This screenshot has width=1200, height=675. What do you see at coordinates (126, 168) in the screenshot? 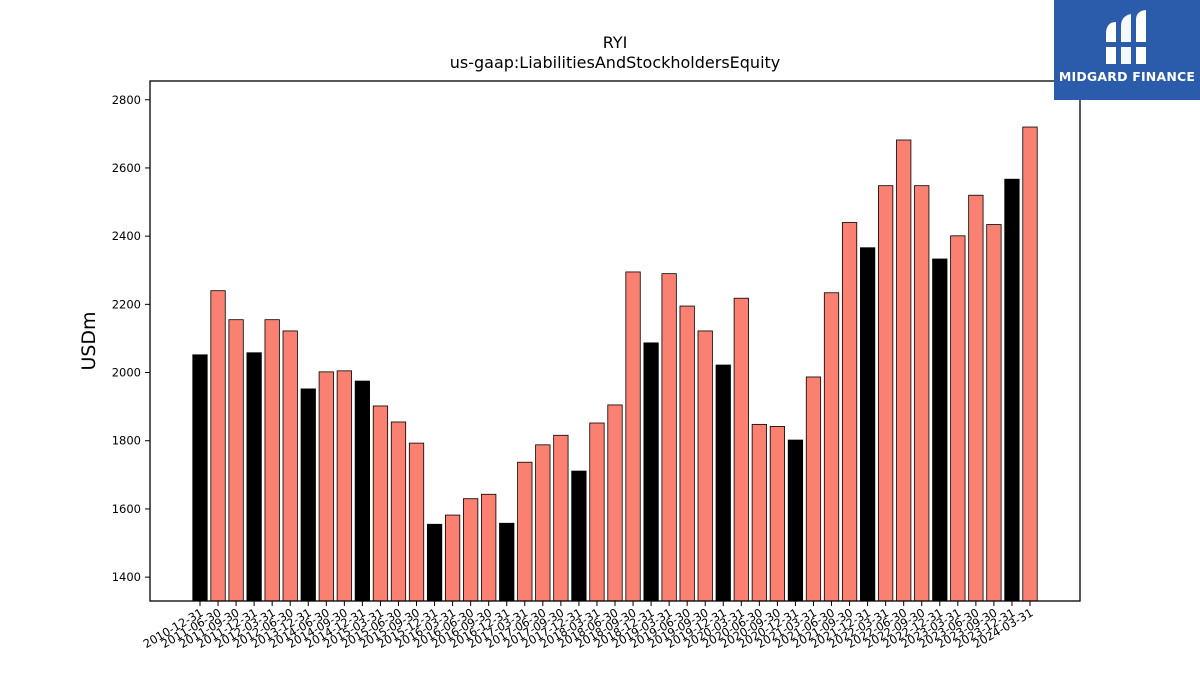
I see `y-tick-label: 2600` at bounding box center [126, 168].